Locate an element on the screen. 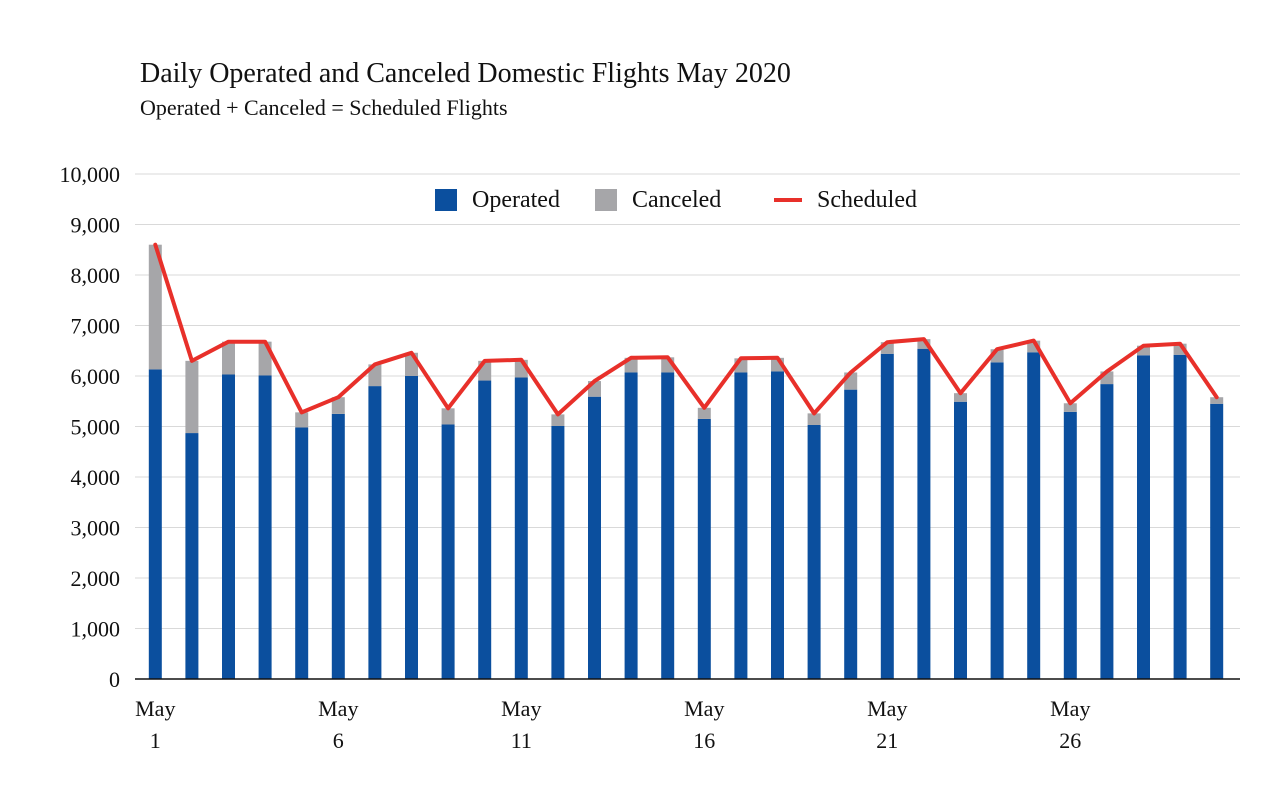  y-tick-label: 0 is located at coordinates (114, 679).